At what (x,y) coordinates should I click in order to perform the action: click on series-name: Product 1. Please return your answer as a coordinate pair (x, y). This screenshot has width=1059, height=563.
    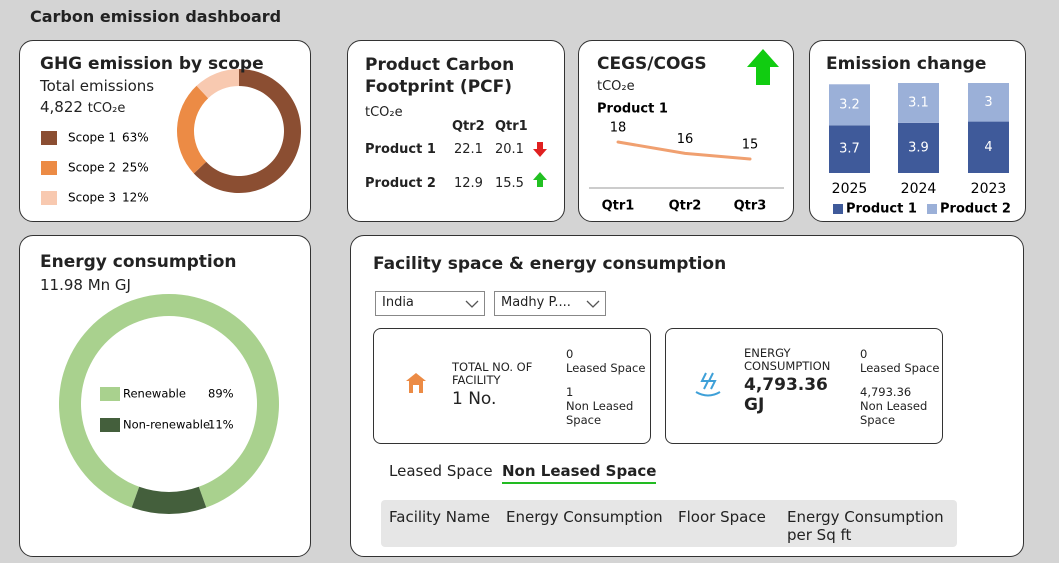
    Looking at the image, I should click on (632, 109).